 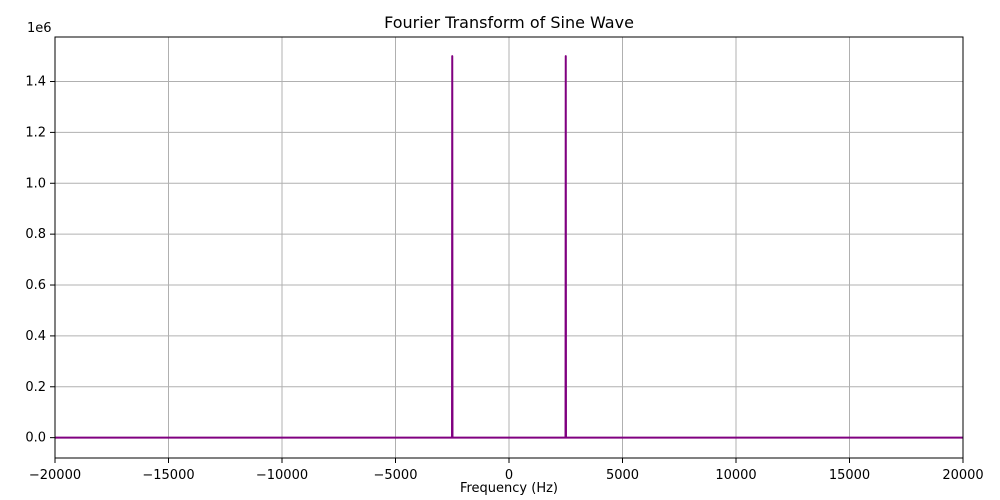 I want to click on chart-title: Fourier Transform of Sine Wave, so click(x=509, y=22).